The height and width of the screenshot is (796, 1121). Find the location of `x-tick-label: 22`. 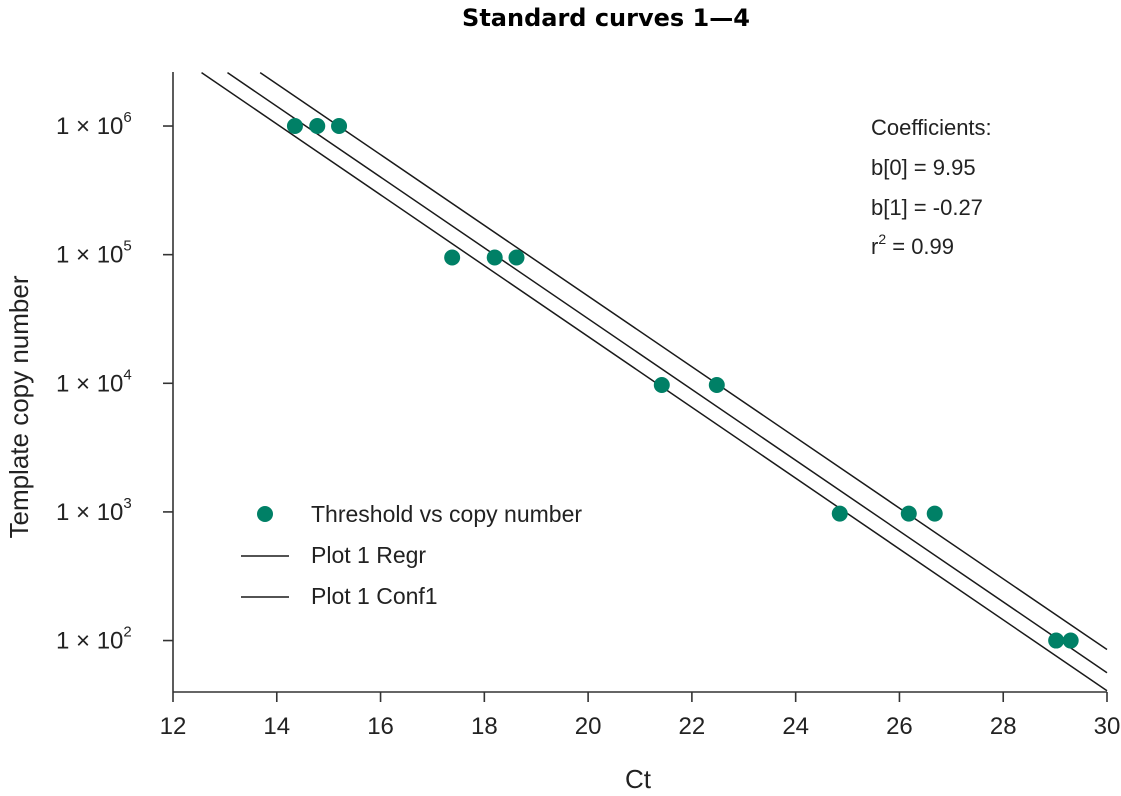

x-tick-label: 22 is located at coordinates (692, 726).